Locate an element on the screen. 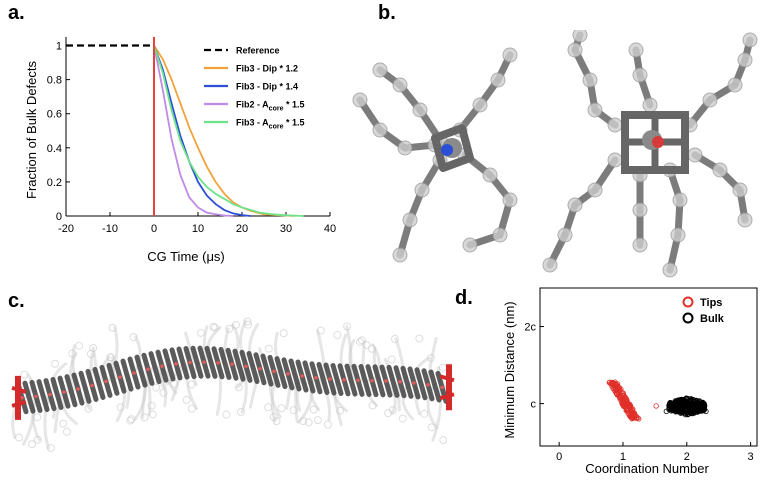  d-xtick-label: 0 is located at coordinates (559, 457).